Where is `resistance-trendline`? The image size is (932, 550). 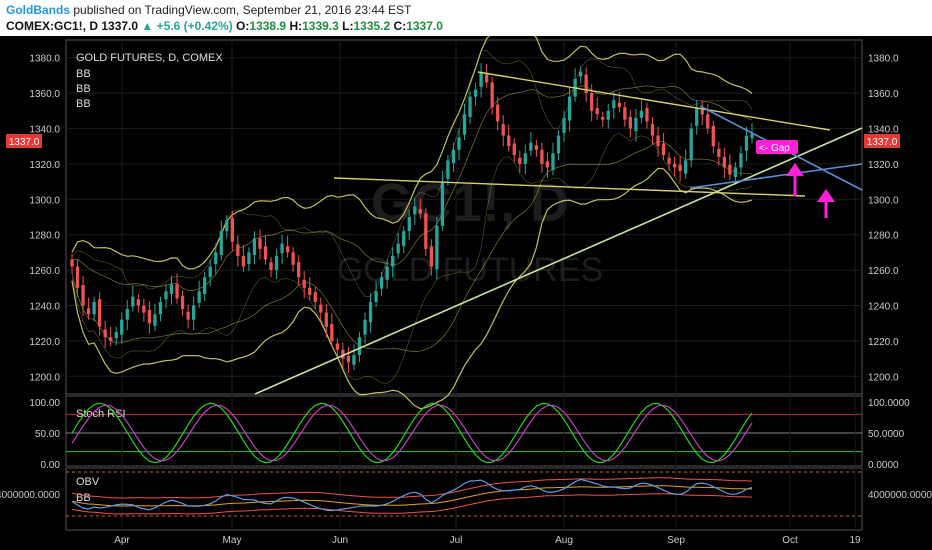 resistance-trendline is located at coordinates (654, 101).